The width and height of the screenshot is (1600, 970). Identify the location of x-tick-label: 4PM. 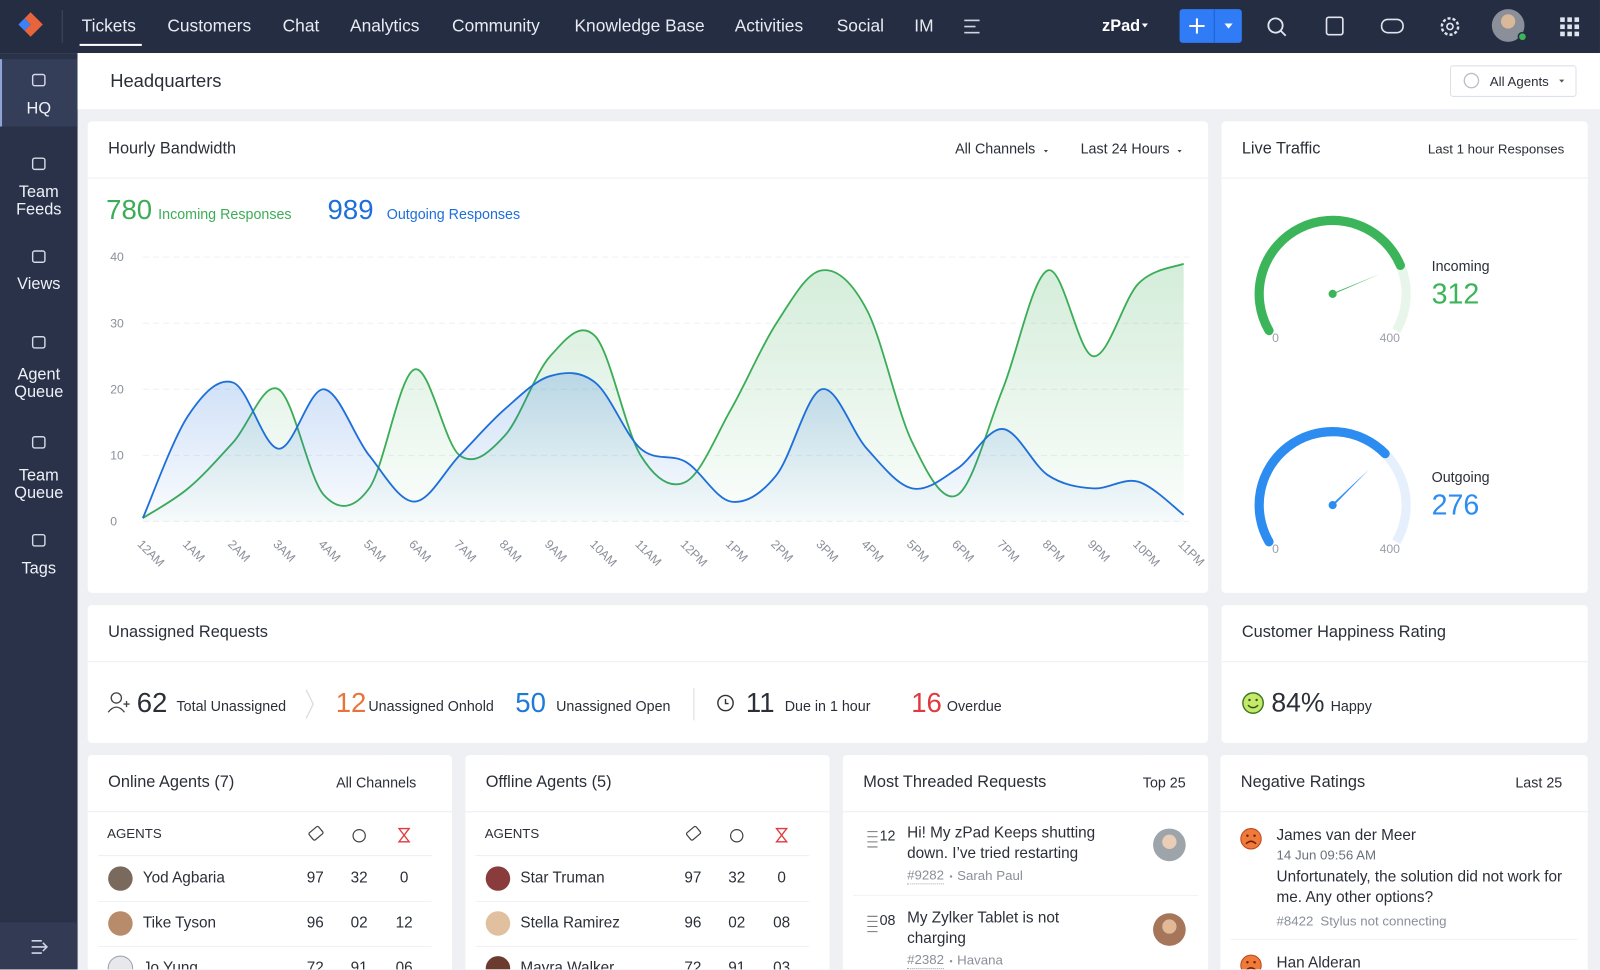
(873, 551).